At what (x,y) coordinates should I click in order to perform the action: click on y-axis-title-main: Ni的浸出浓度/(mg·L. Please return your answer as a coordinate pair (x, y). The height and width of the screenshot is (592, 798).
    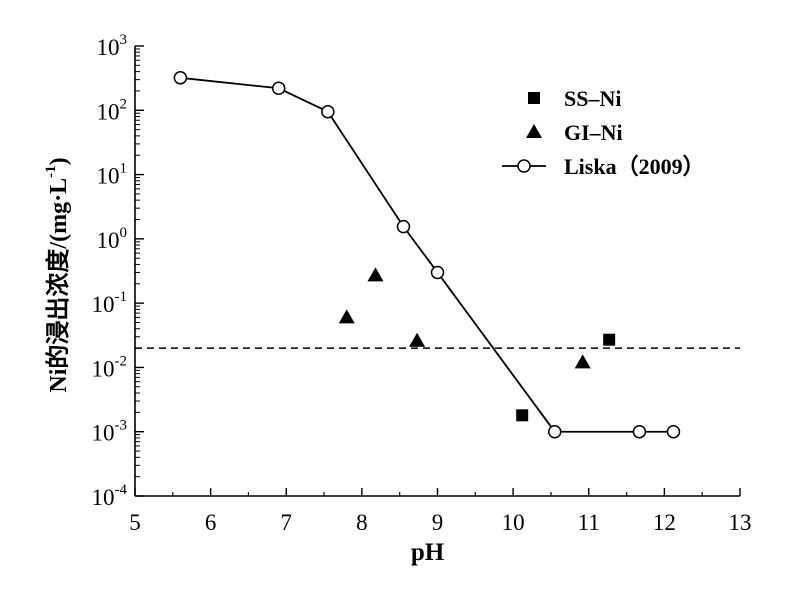
    Looking at the image, I should click on (58, 285).